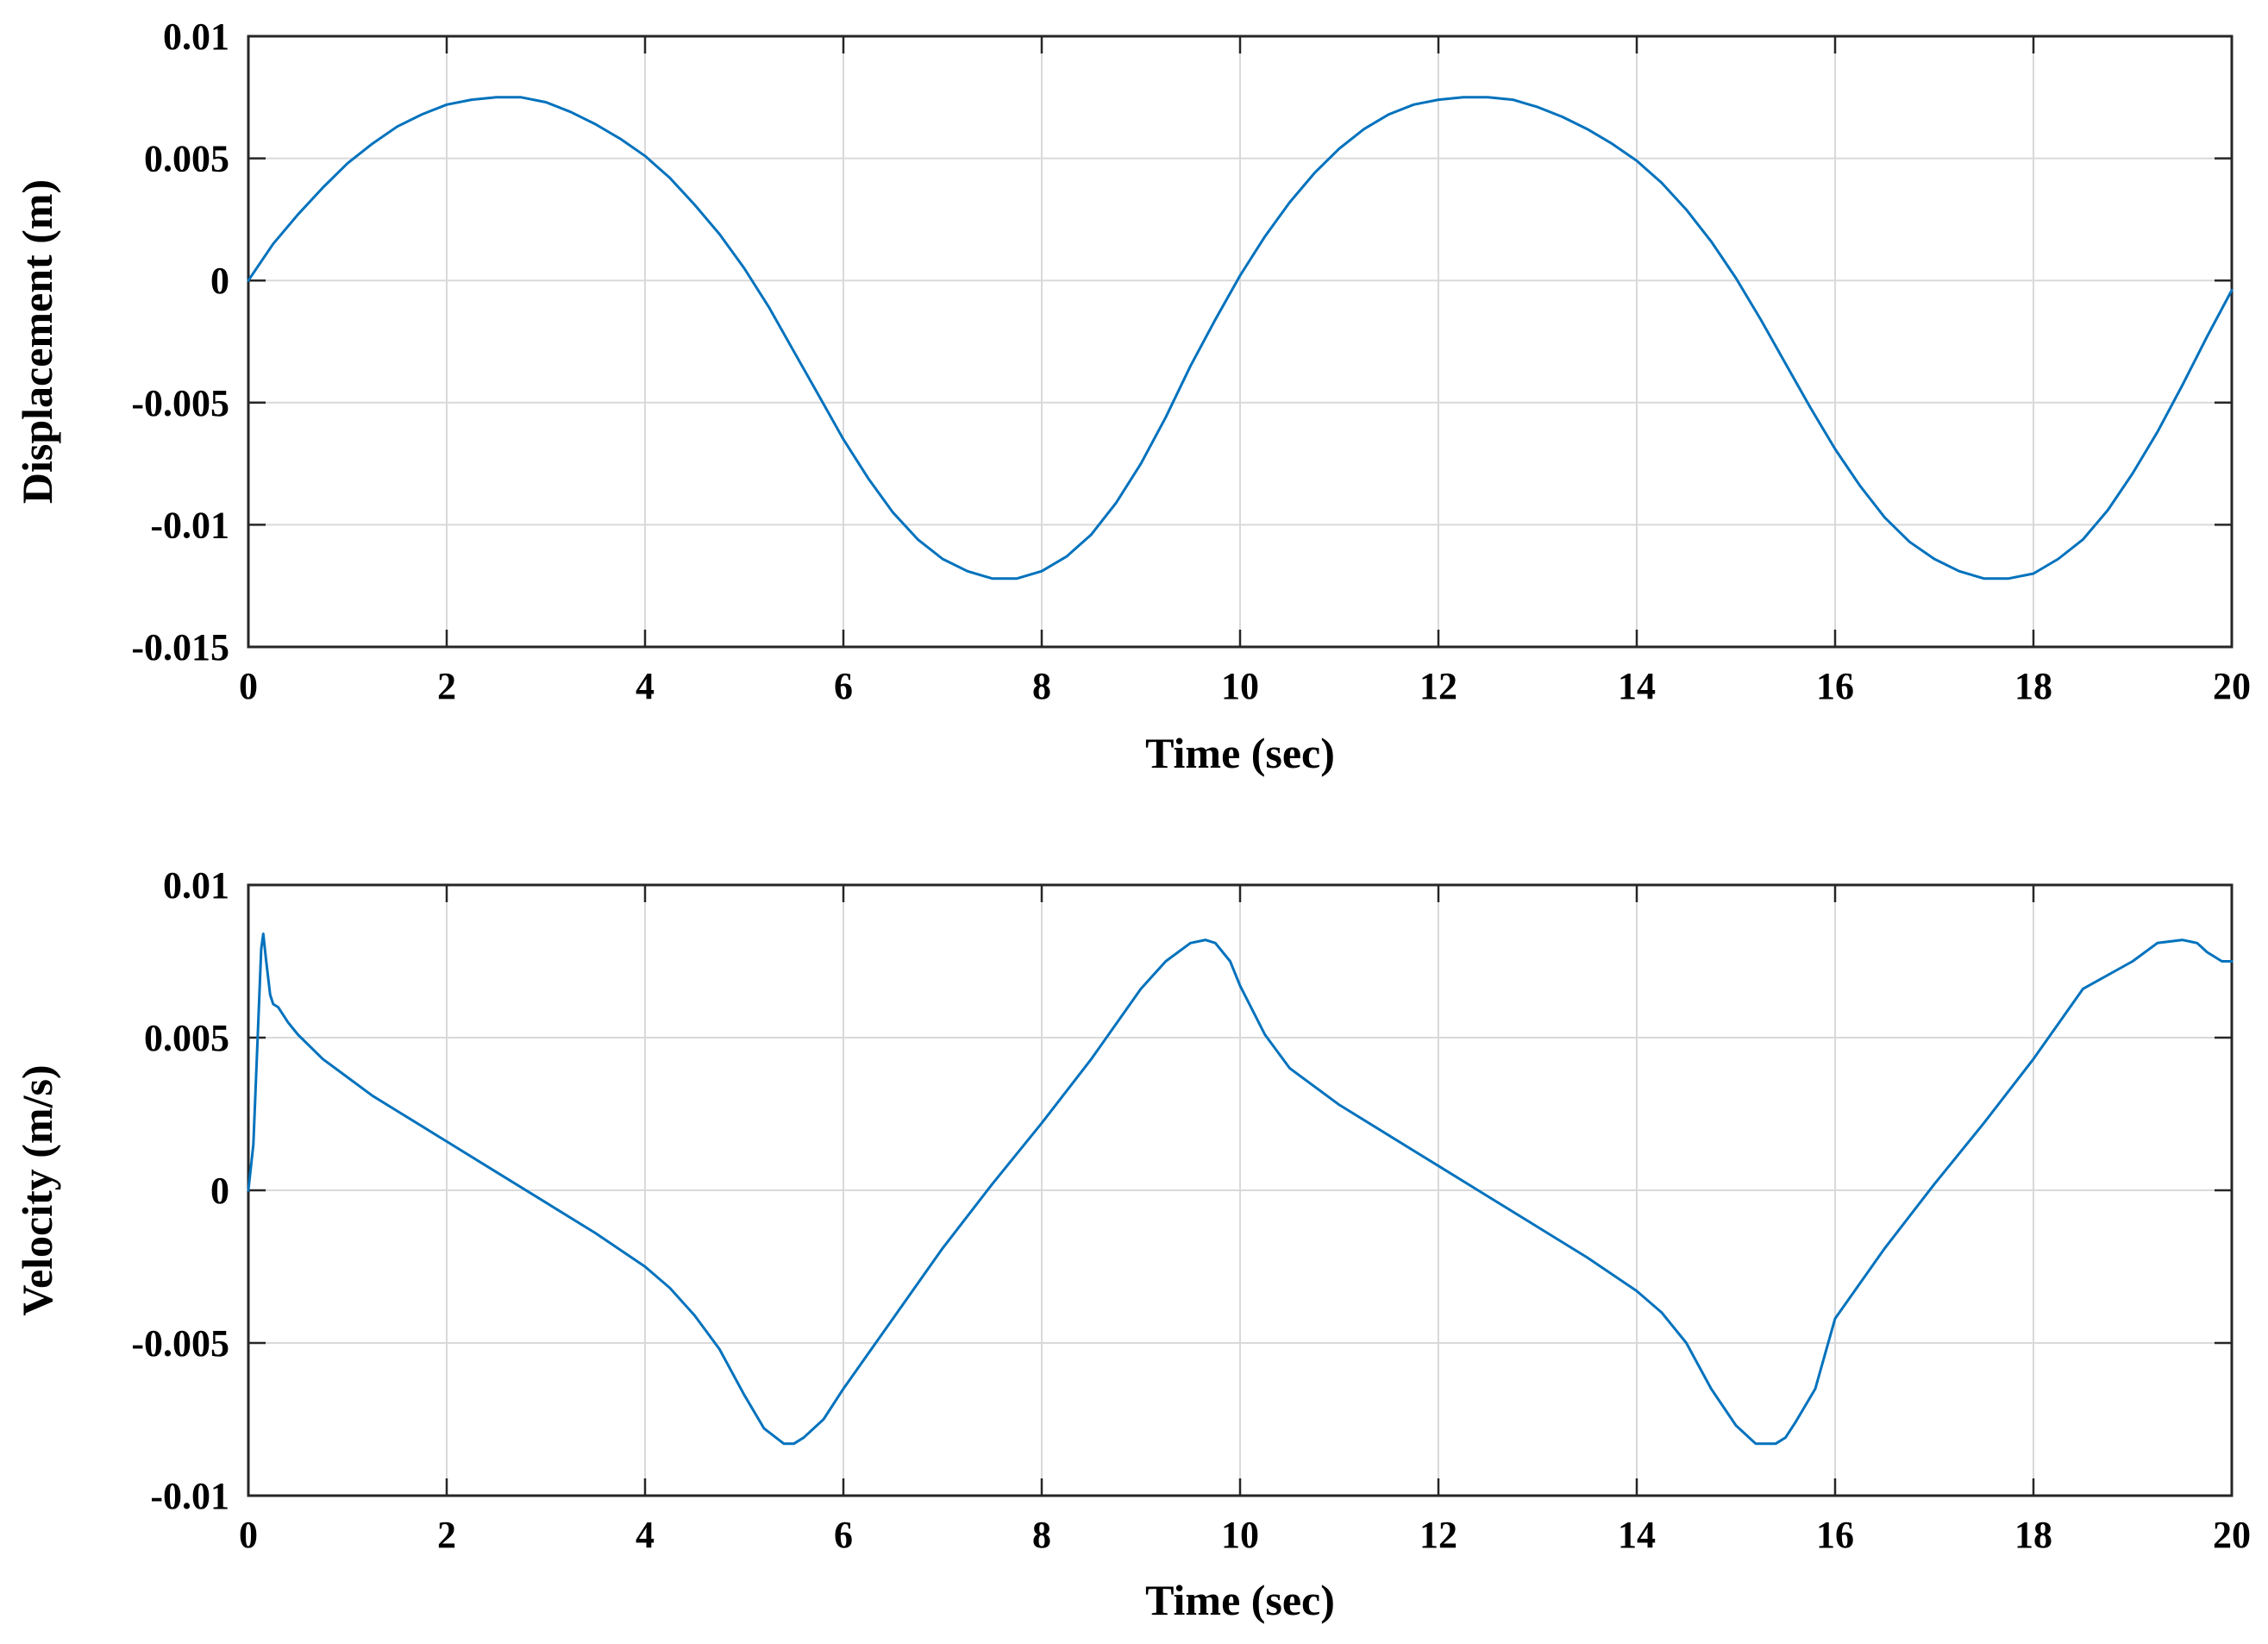 This screenshot has height=1644, width=2268. Describe the element at coordinates (37, 341) in the screenshot. I see `y-axis-label: Displacement (m)` at that location.